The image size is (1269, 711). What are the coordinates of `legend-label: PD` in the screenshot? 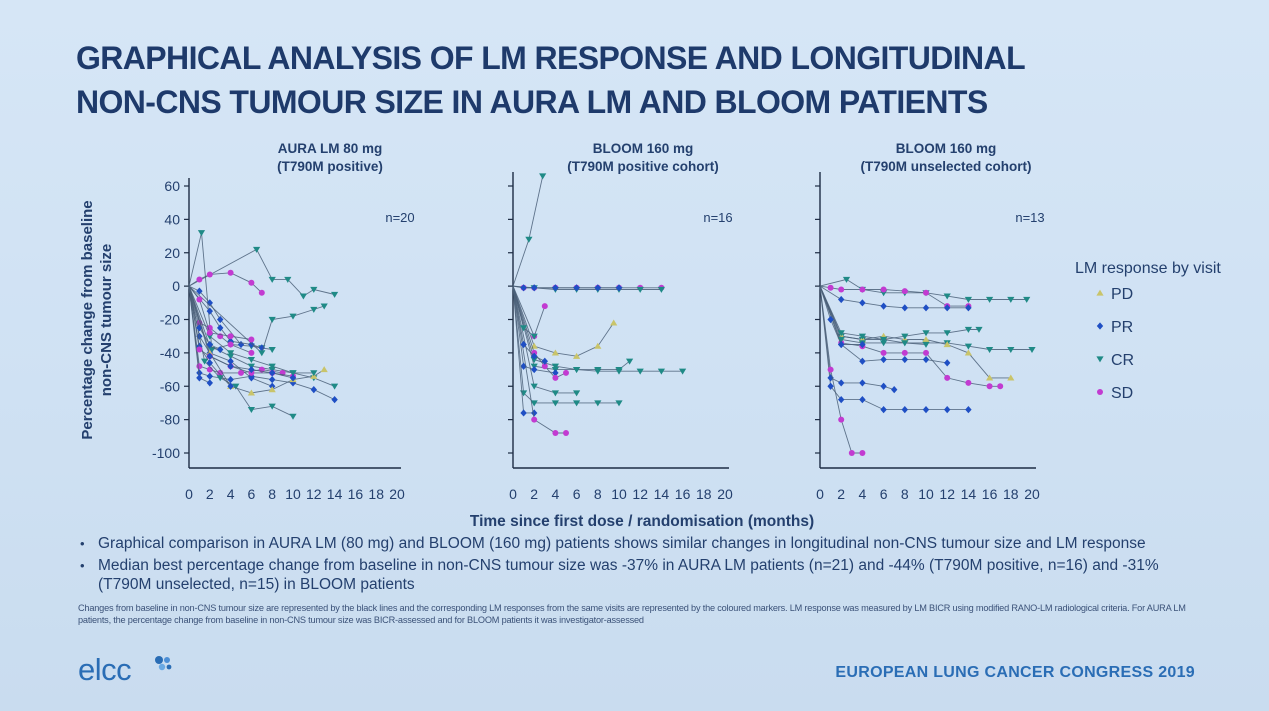 It's located at (1122, 294).